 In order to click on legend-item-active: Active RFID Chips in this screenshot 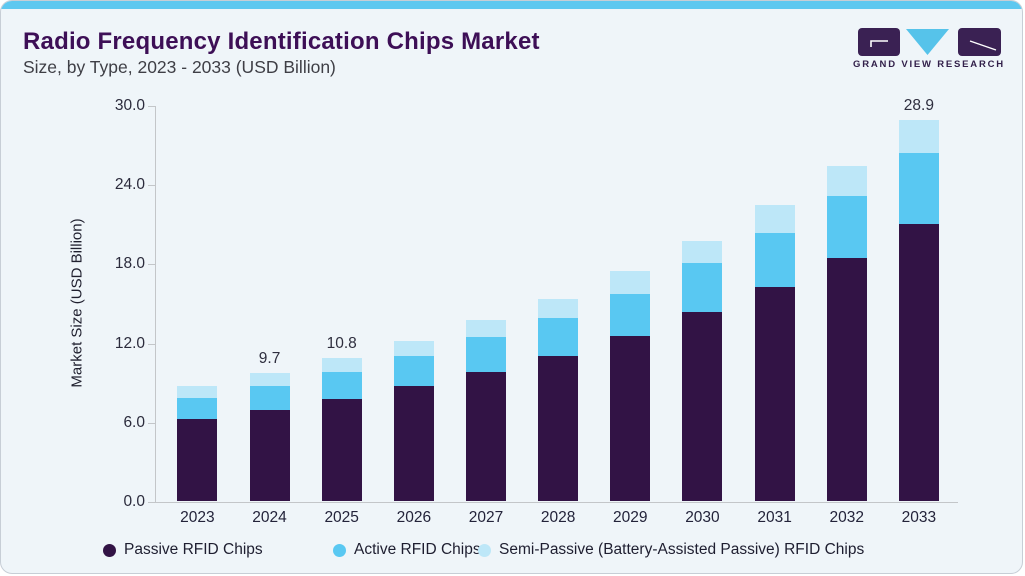, I will do `click(407, 550)`.